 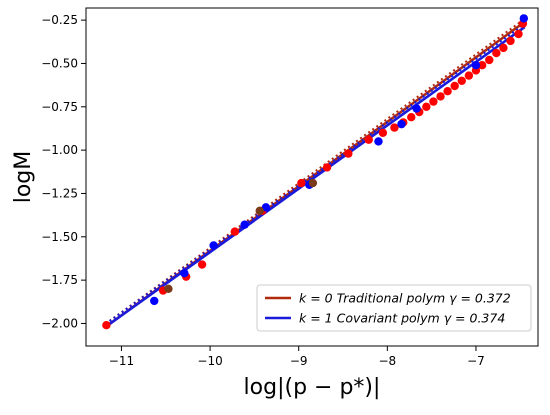 I want to click on legend-label-1: k = 1 Covariant polym γ = 0.374, so click(x=402, y=318).